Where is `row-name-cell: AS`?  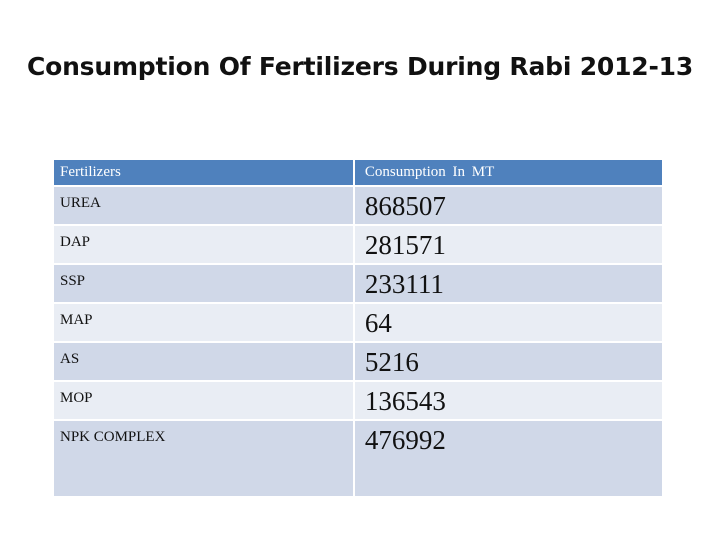
row-name-cell: AS is located at coordinates (203, 361).